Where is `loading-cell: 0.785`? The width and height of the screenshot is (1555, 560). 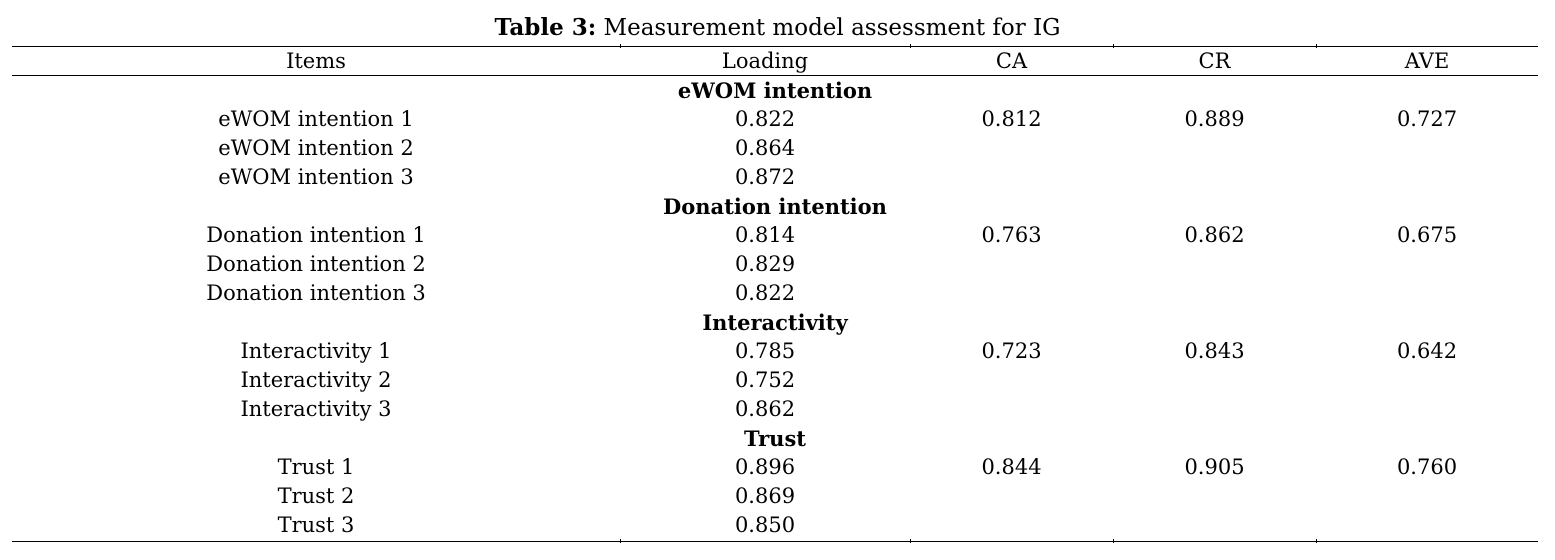 loading-cell: 0.785 is located at coordinates (765, 351).